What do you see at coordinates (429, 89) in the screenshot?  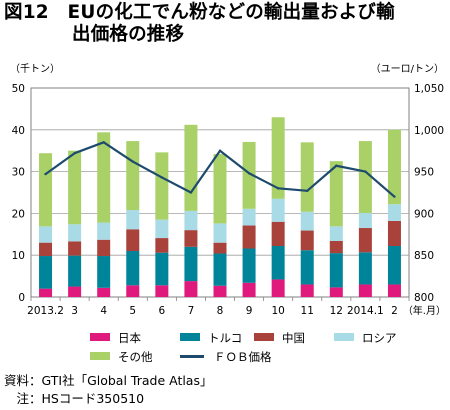 I see `y-right-tick-label: 1,050` at bounding box center [429, 89].